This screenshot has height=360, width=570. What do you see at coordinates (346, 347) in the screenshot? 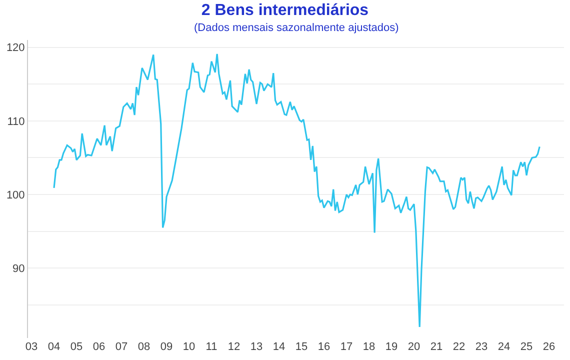
I see `x-tick-label: 17` at bounding box center [346, 347].